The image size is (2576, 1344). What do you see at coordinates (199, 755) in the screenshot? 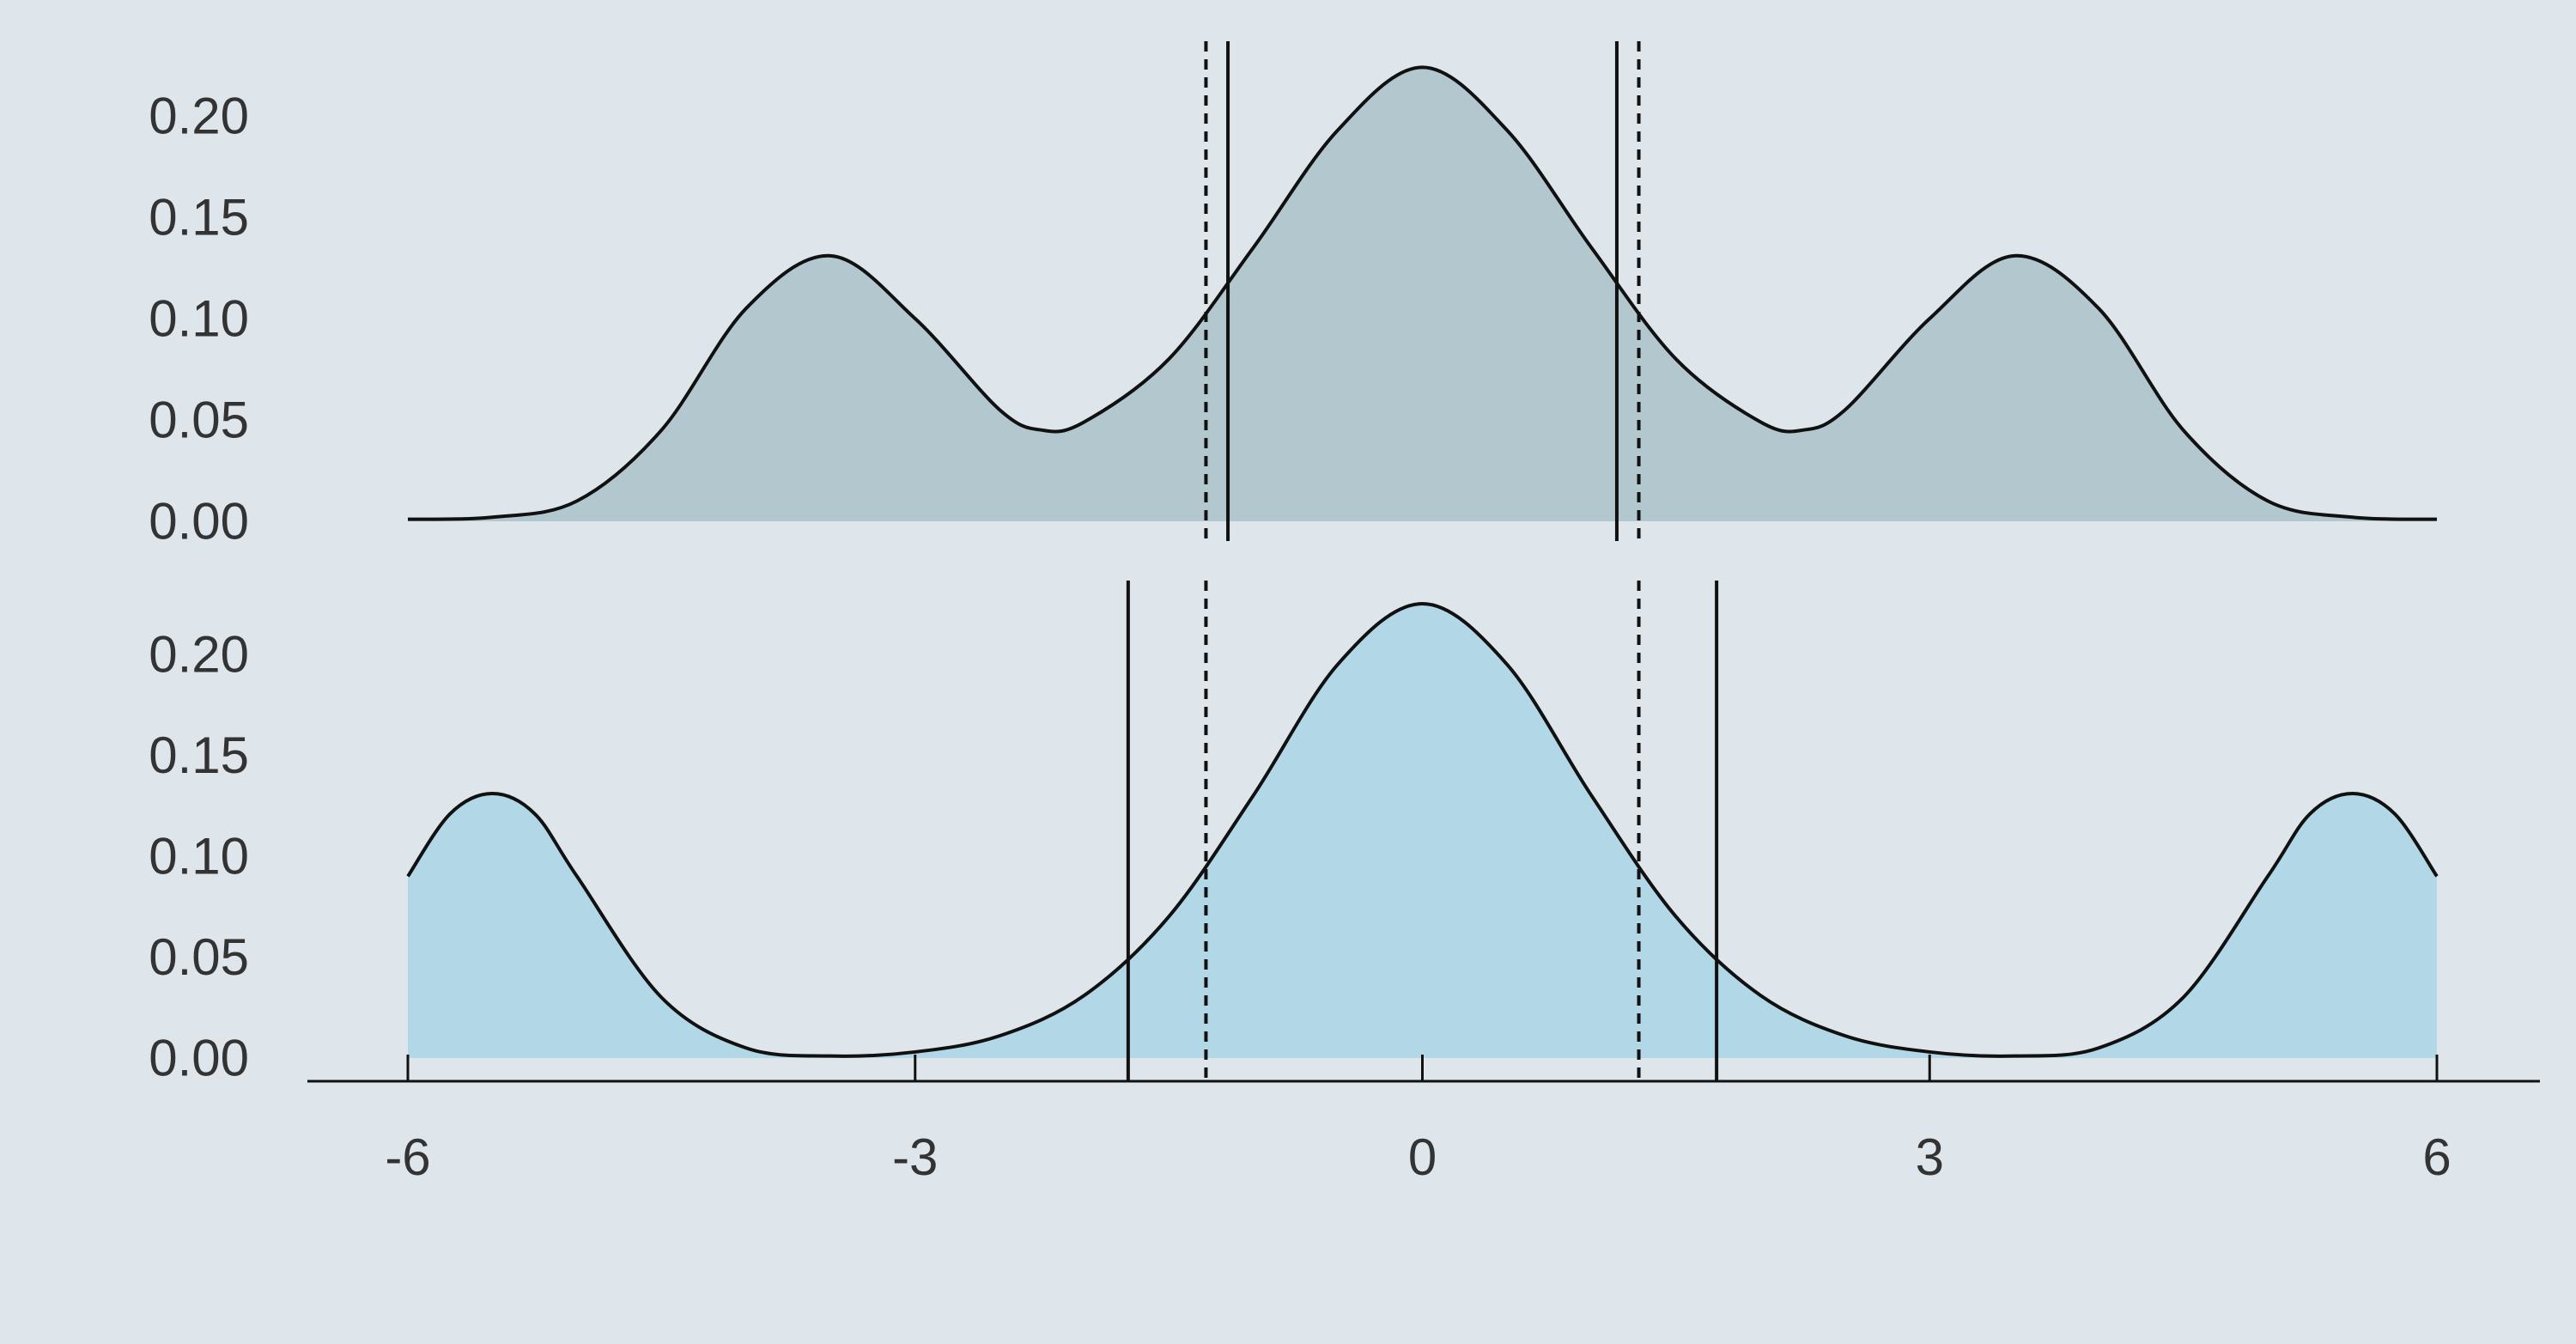
I see `bottom-y-tick-label: 0.15` at bounding box center [199, 755].